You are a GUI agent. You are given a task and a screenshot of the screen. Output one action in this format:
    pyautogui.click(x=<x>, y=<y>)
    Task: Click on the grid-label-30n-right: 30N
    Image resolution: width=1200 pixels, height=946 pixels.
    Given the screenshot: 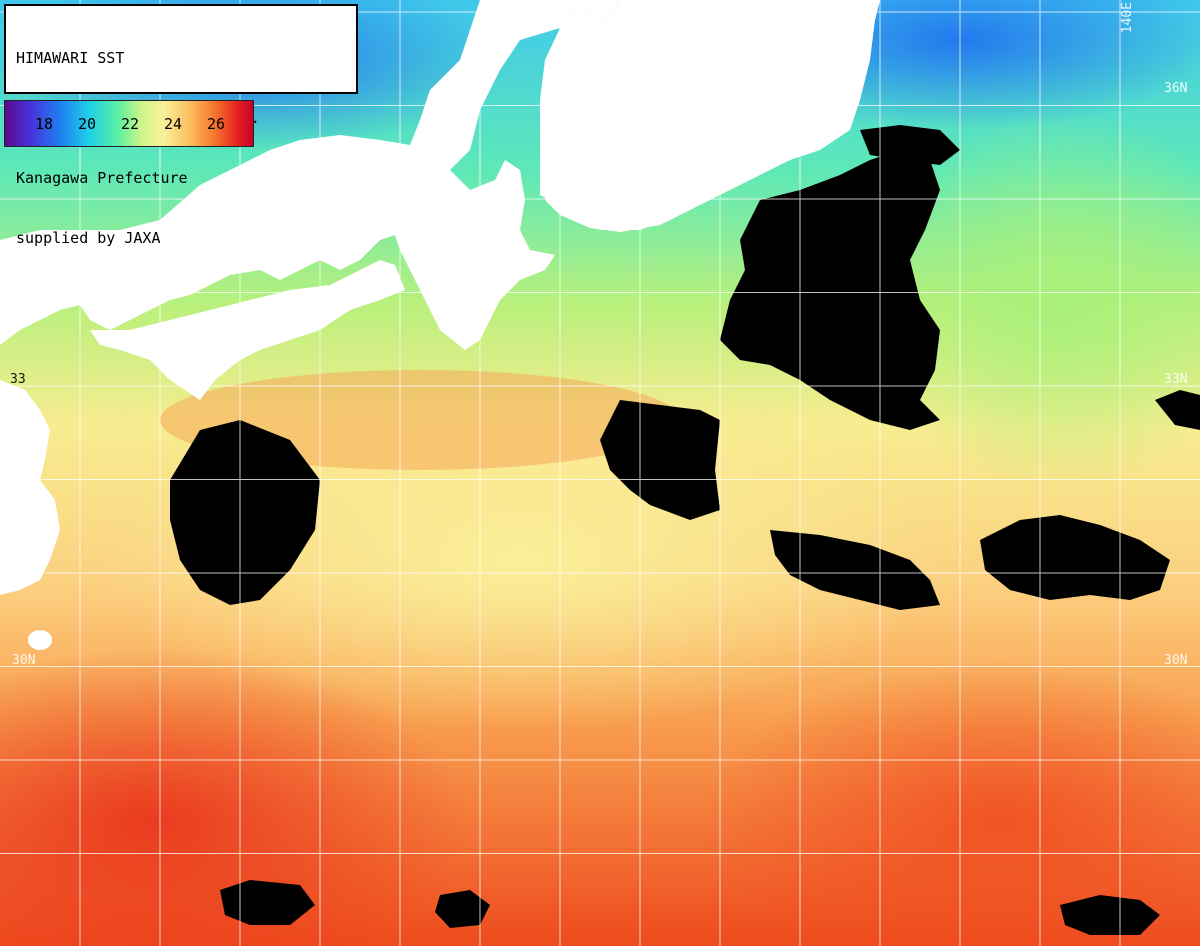 What is the action you would take?
    pyautogui.click(x=1176, y=660)
    